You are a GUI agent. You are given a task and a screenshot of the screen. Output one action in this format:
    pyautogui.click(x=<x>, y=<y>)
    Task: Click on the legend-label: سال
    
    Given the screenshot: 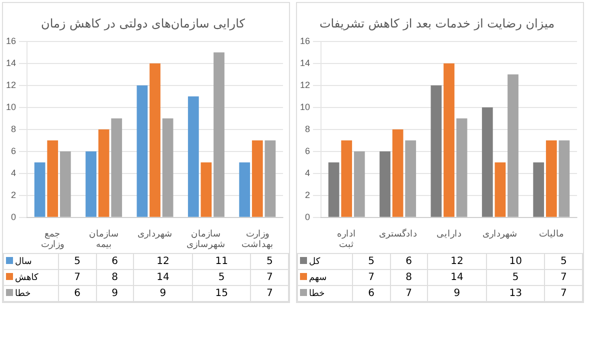 What is the action you would take?
    pyautogui.click(x=23, y=261)
    